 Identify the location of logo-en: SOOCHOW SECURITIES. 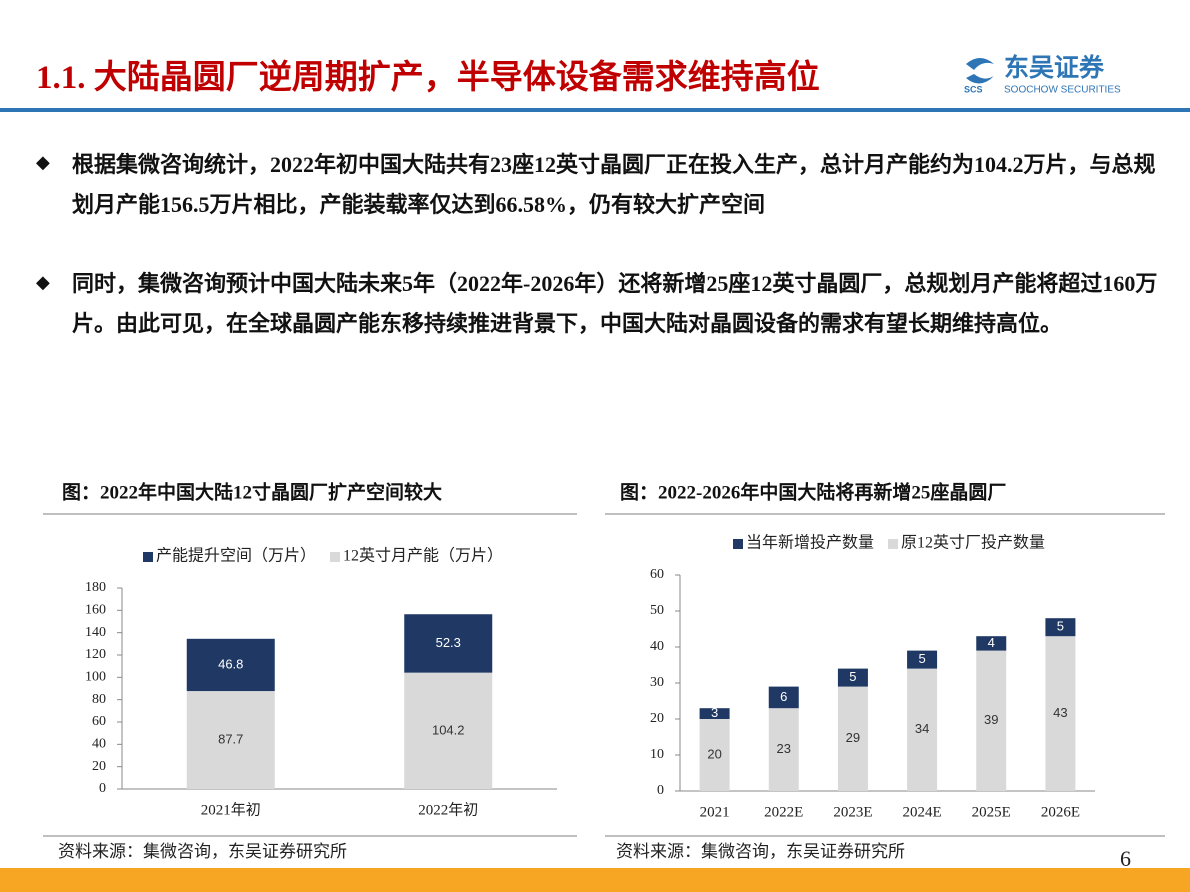
(1062, 90).